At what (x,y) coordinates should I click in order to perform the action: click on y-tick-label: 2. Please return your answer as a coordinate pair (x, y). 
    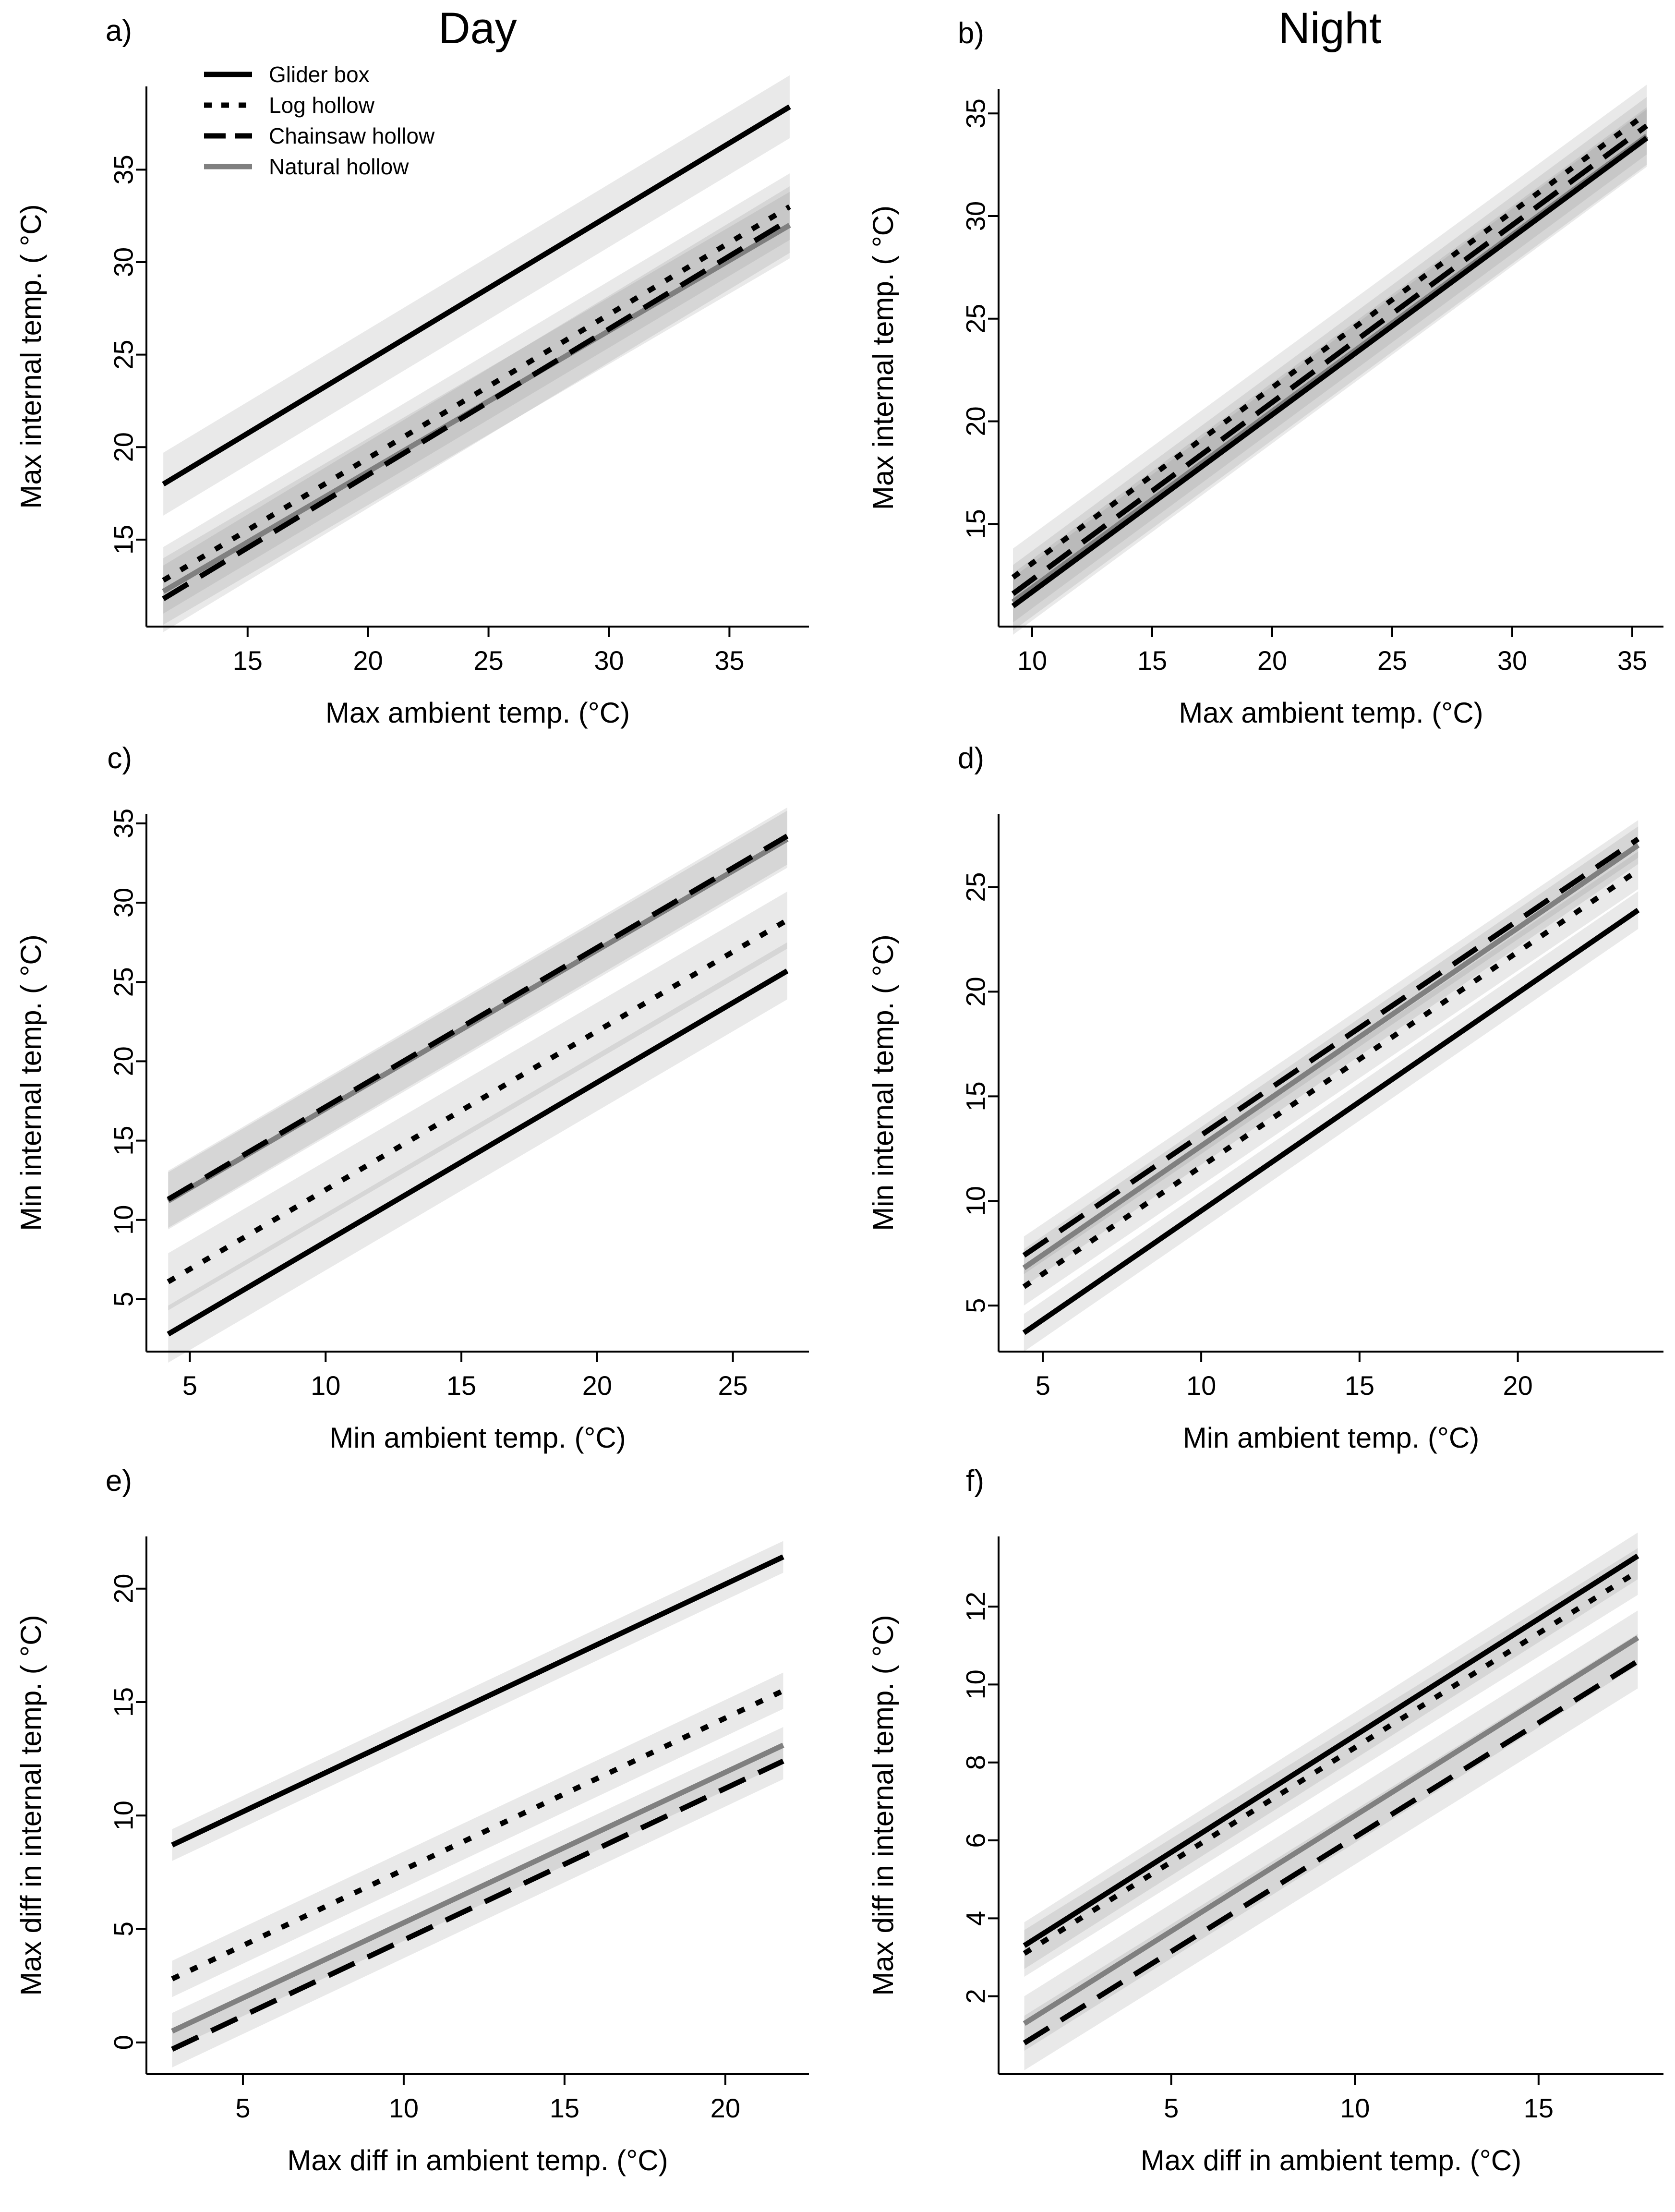
    Looking at the image, I should click on (976, 1996).